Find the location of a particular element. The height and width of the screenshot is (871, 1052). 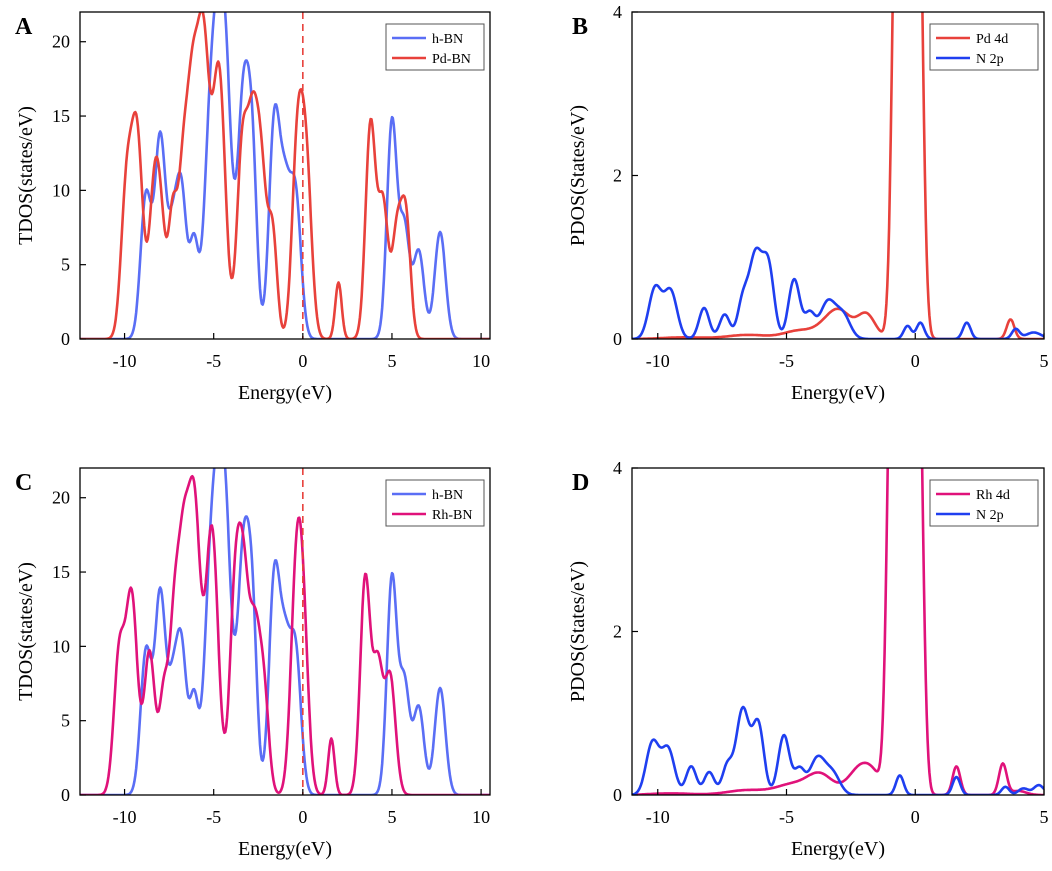

legend-label: Pd 4d is located at coordinates (992, 39).